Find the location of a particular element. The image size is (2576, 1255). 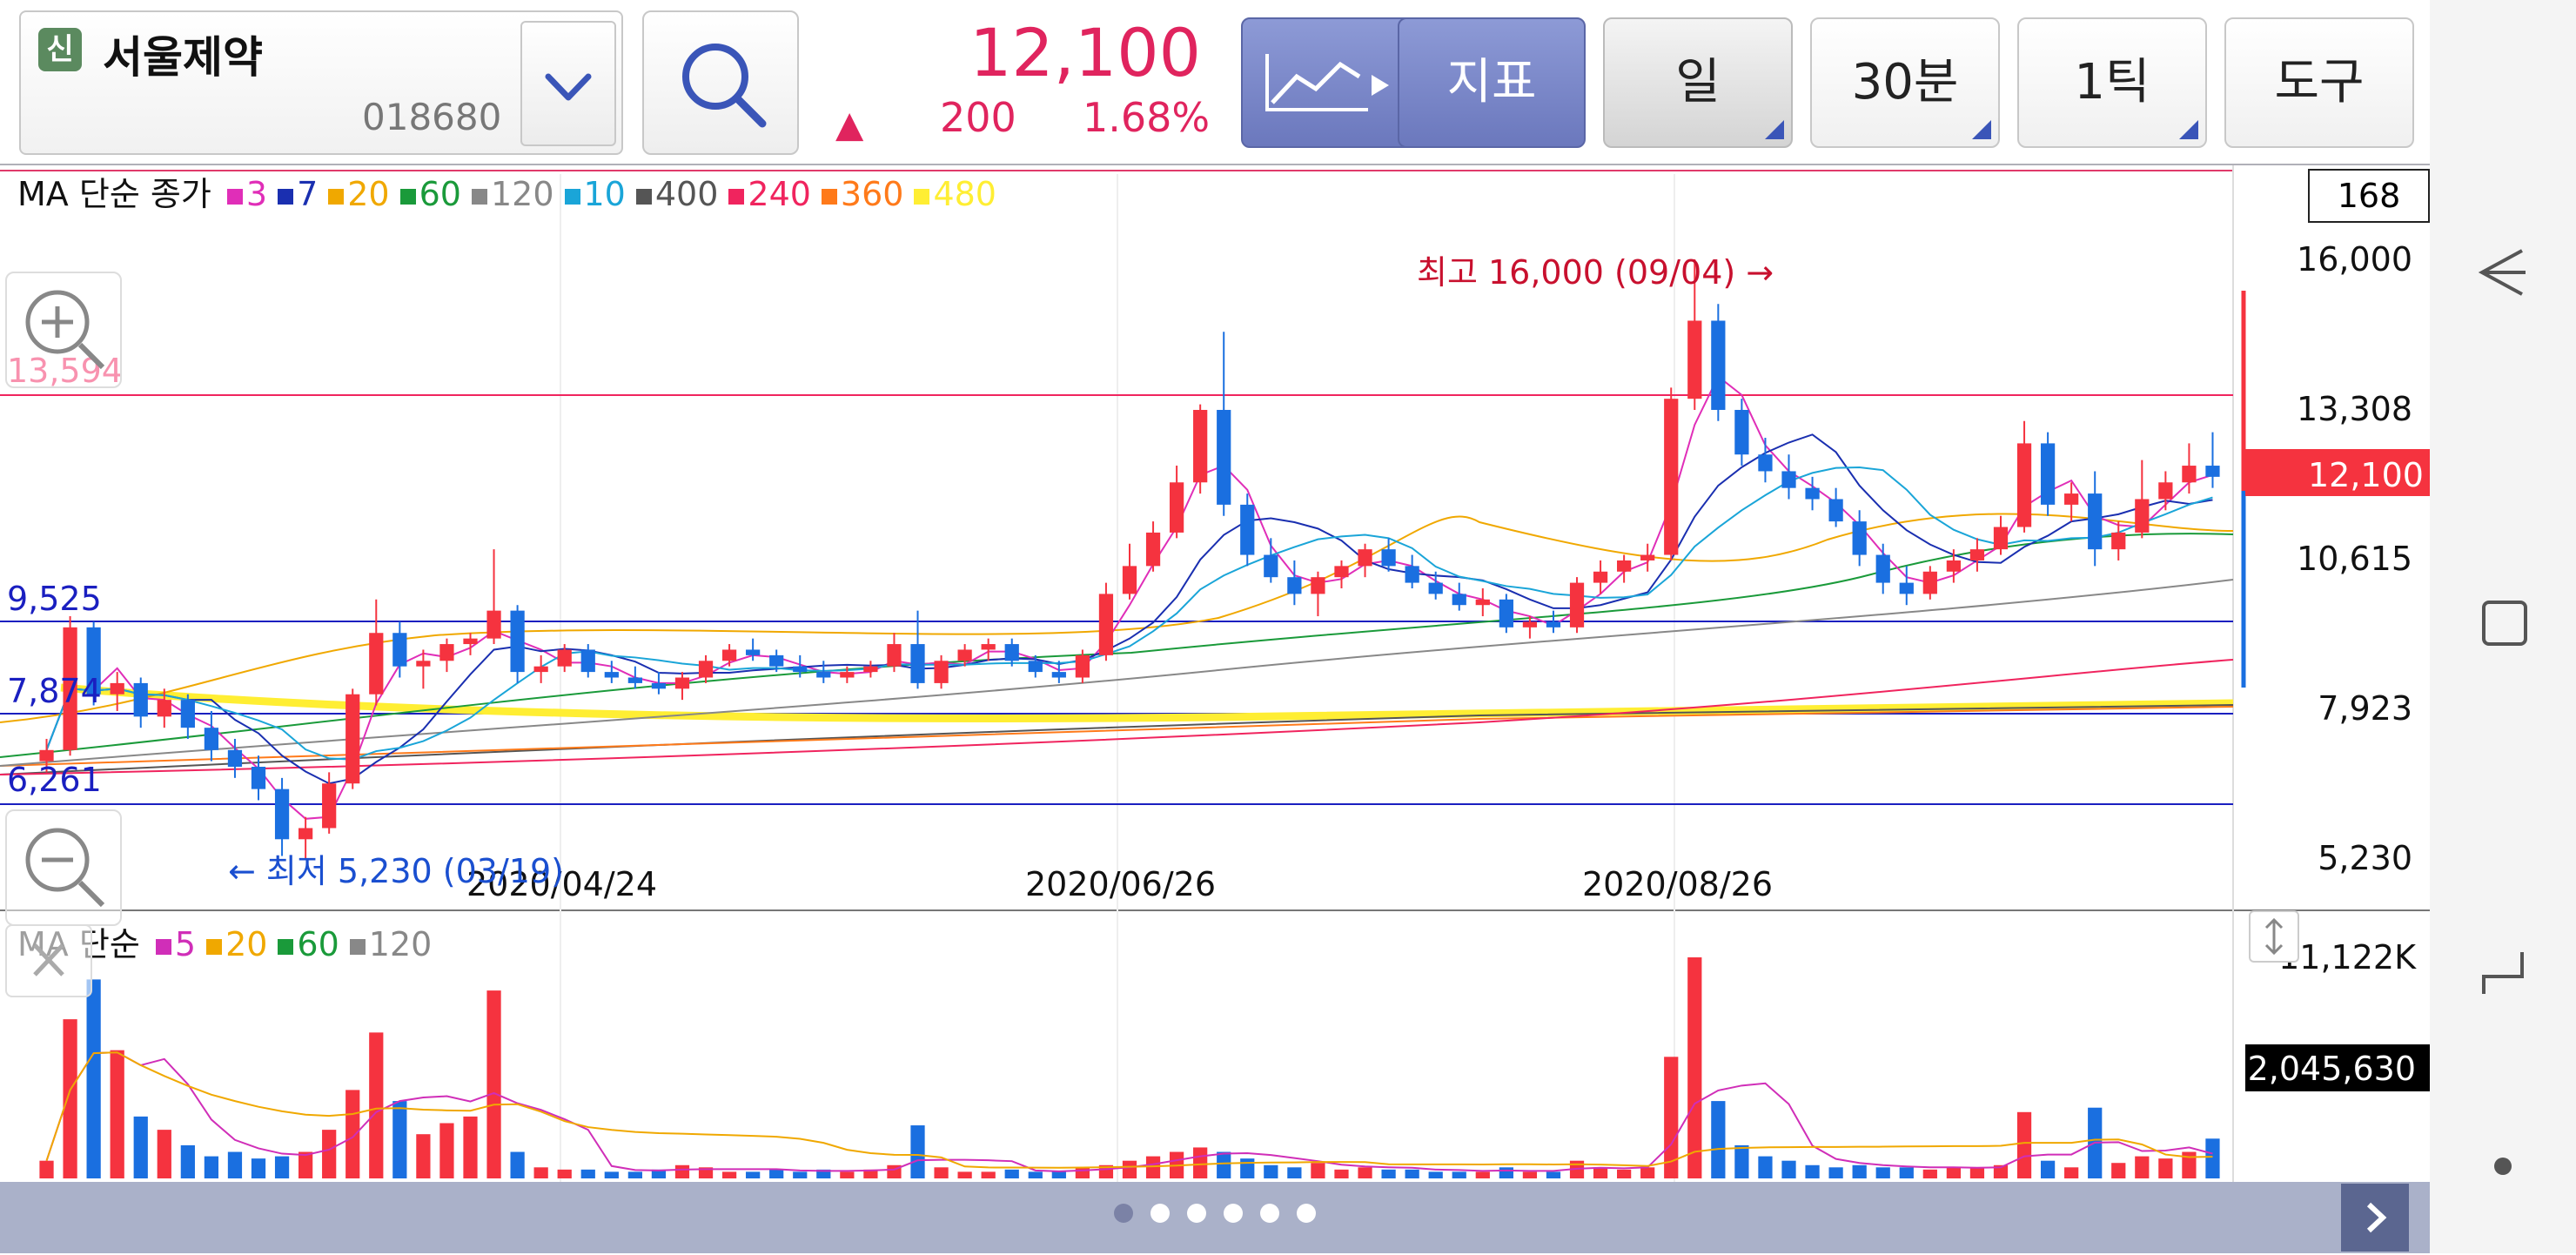

legend-label: 20 is located at coordinates (368, 194).